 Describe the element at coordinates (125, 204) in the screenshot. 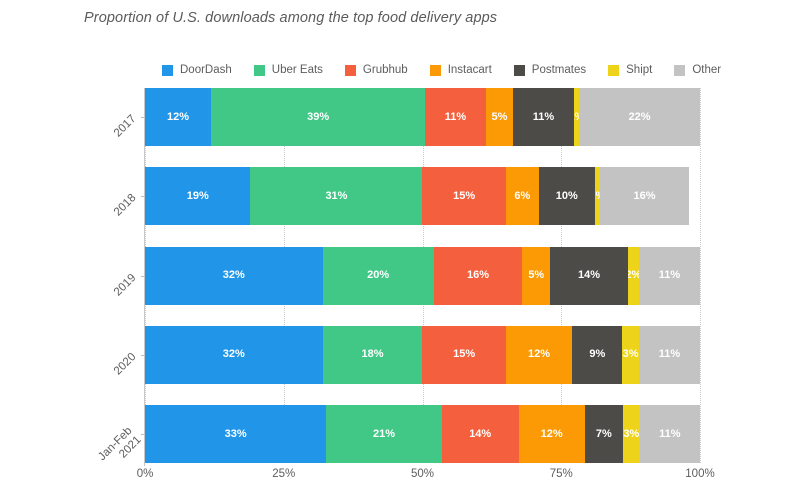

I see `y-axis-label-line: 2018` at that location.